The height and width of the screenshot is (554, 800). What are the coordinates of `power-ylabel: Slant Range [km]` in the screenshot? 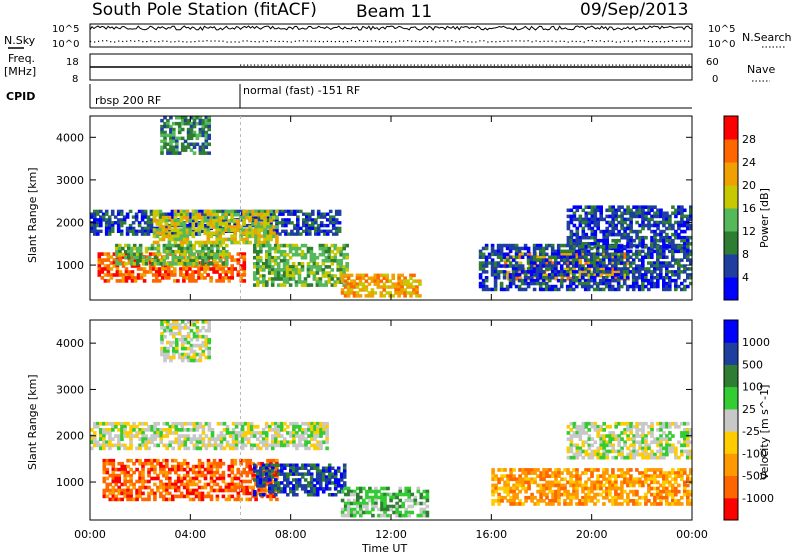 It's located at (32, 215).